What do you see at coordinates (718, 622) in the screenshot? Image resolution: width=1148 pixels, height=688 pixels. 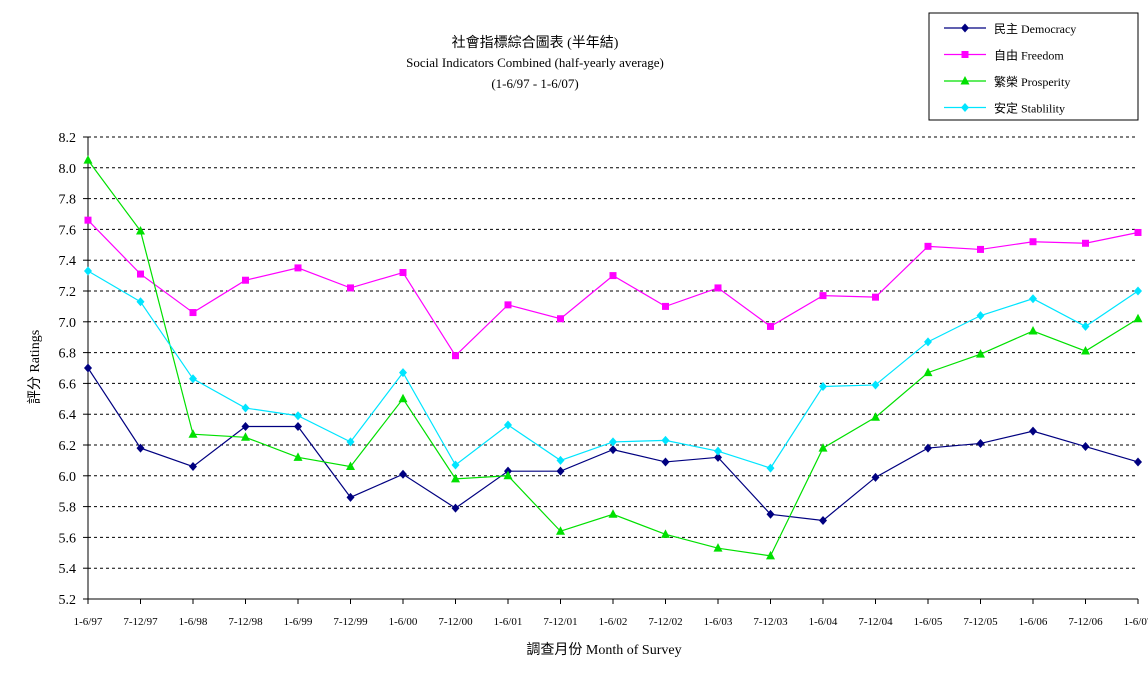 I see `x-tick-label: 1-6/03` at bounding box center [718, 622].